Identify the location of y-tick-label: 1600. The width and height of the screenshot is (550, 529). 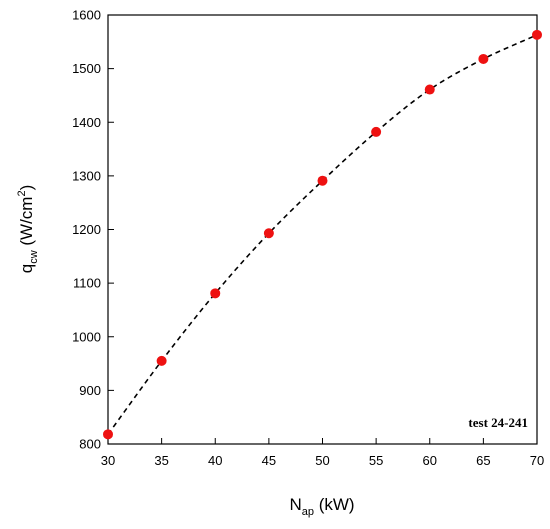
(86, 15).